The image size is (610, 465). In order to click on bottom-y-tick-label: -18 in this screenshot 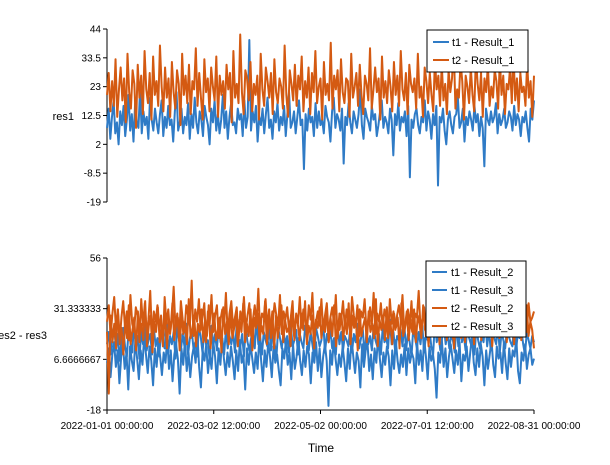, I will do `click(94, 411)`.